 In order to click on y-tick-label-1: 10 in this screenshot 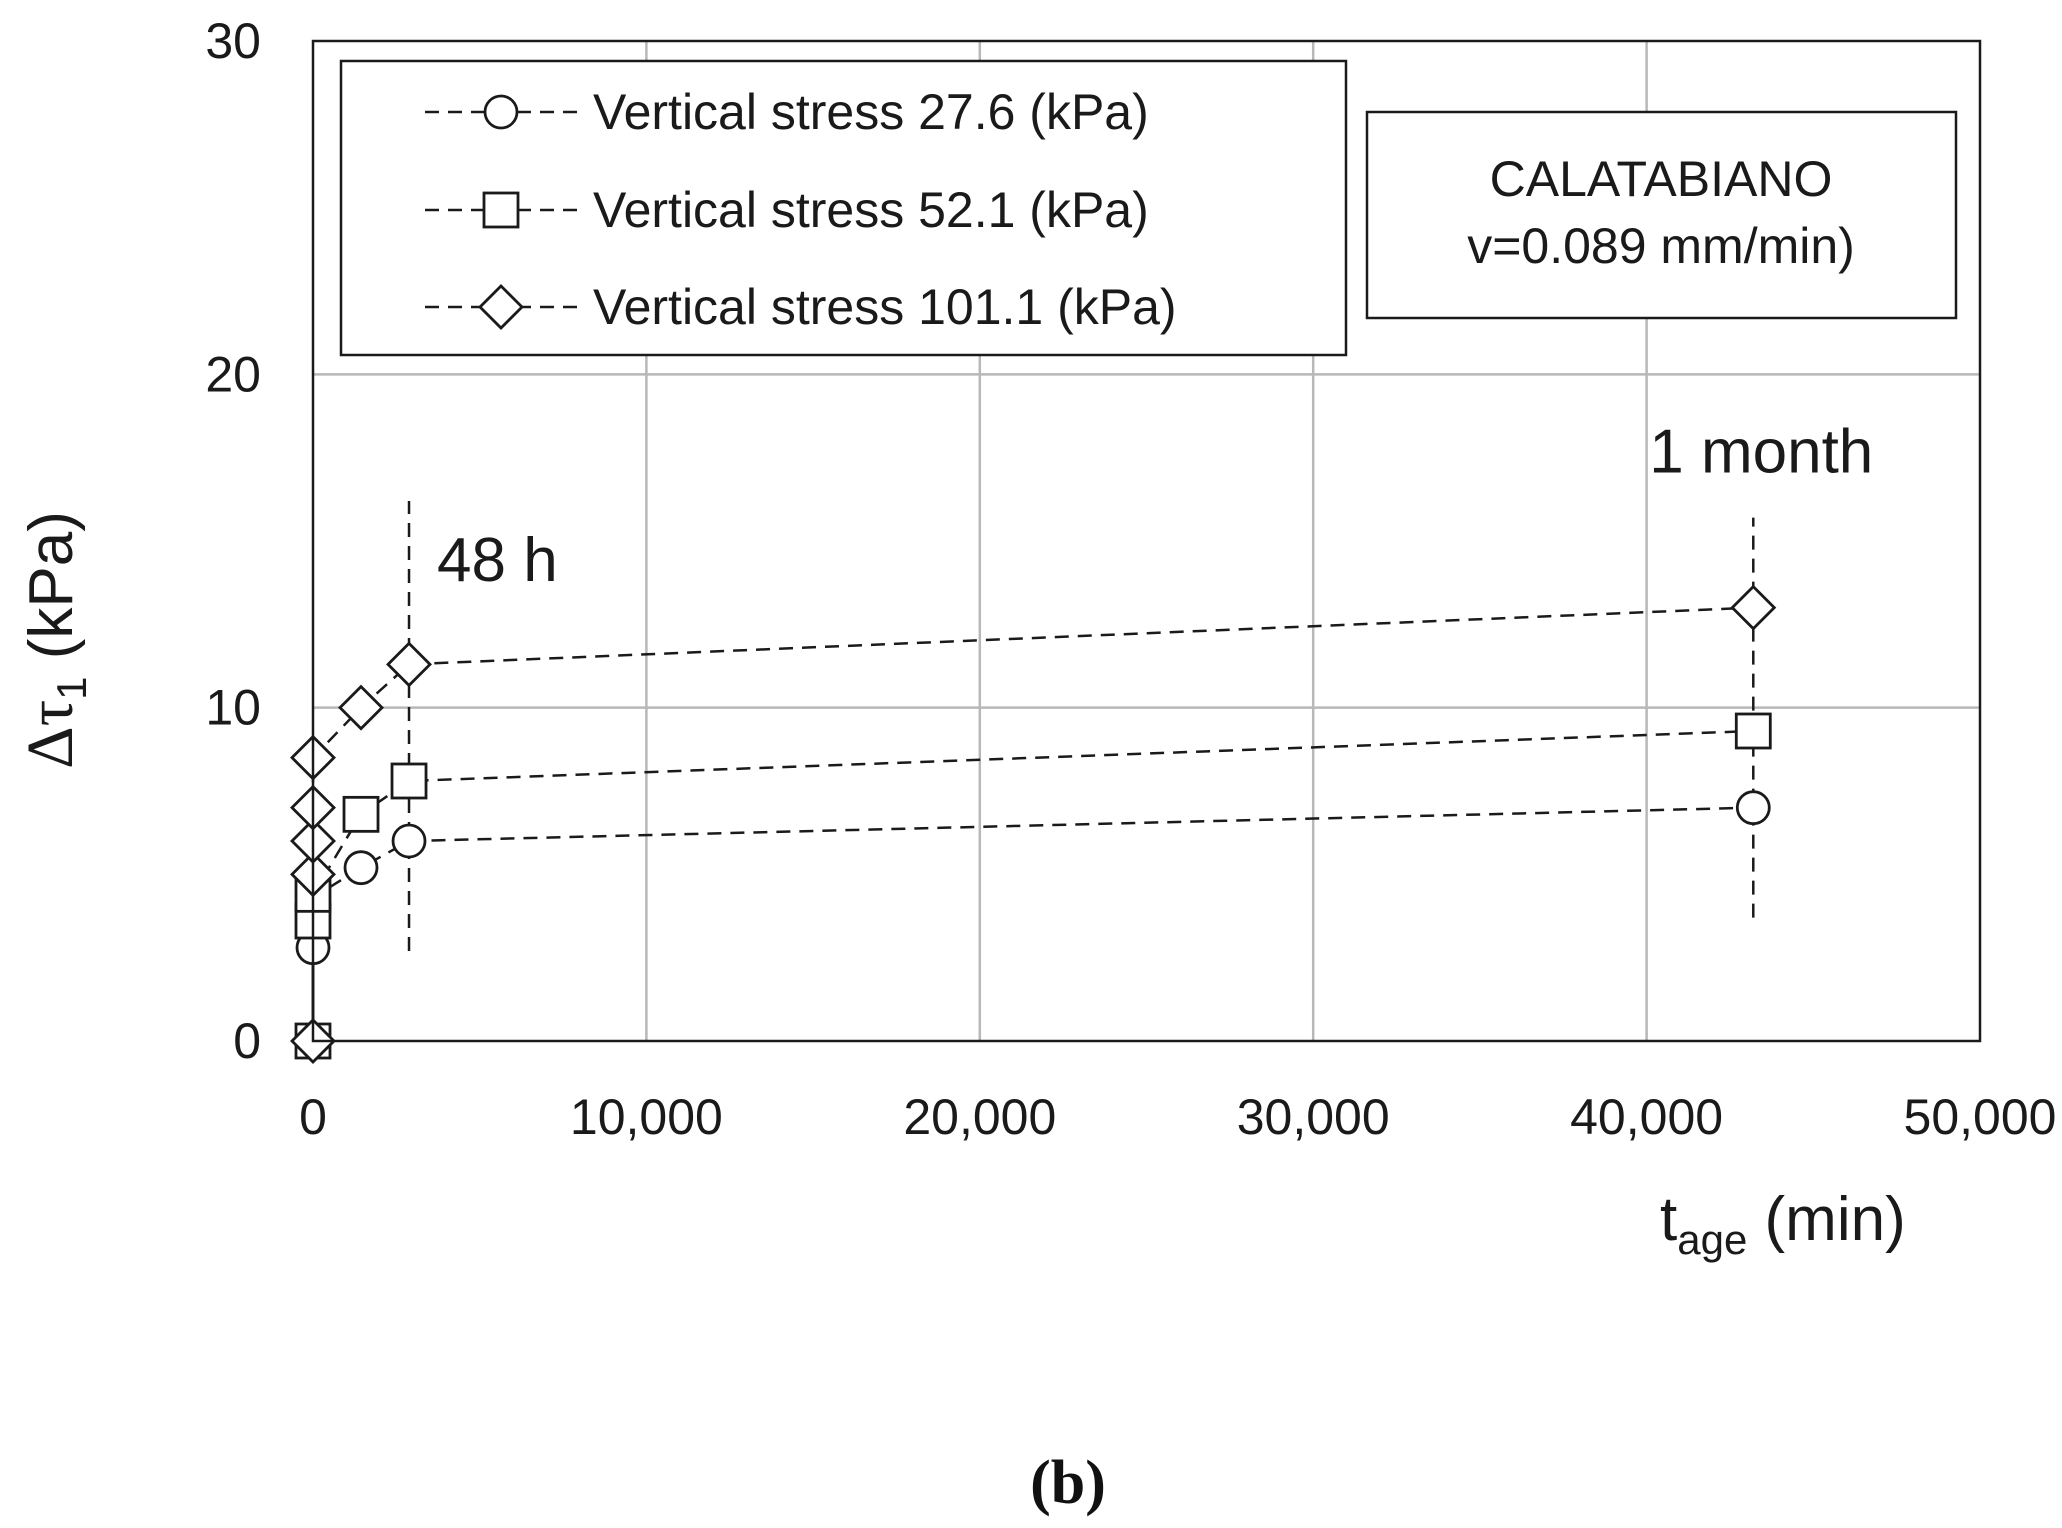, I will do `click(233, 708)`.